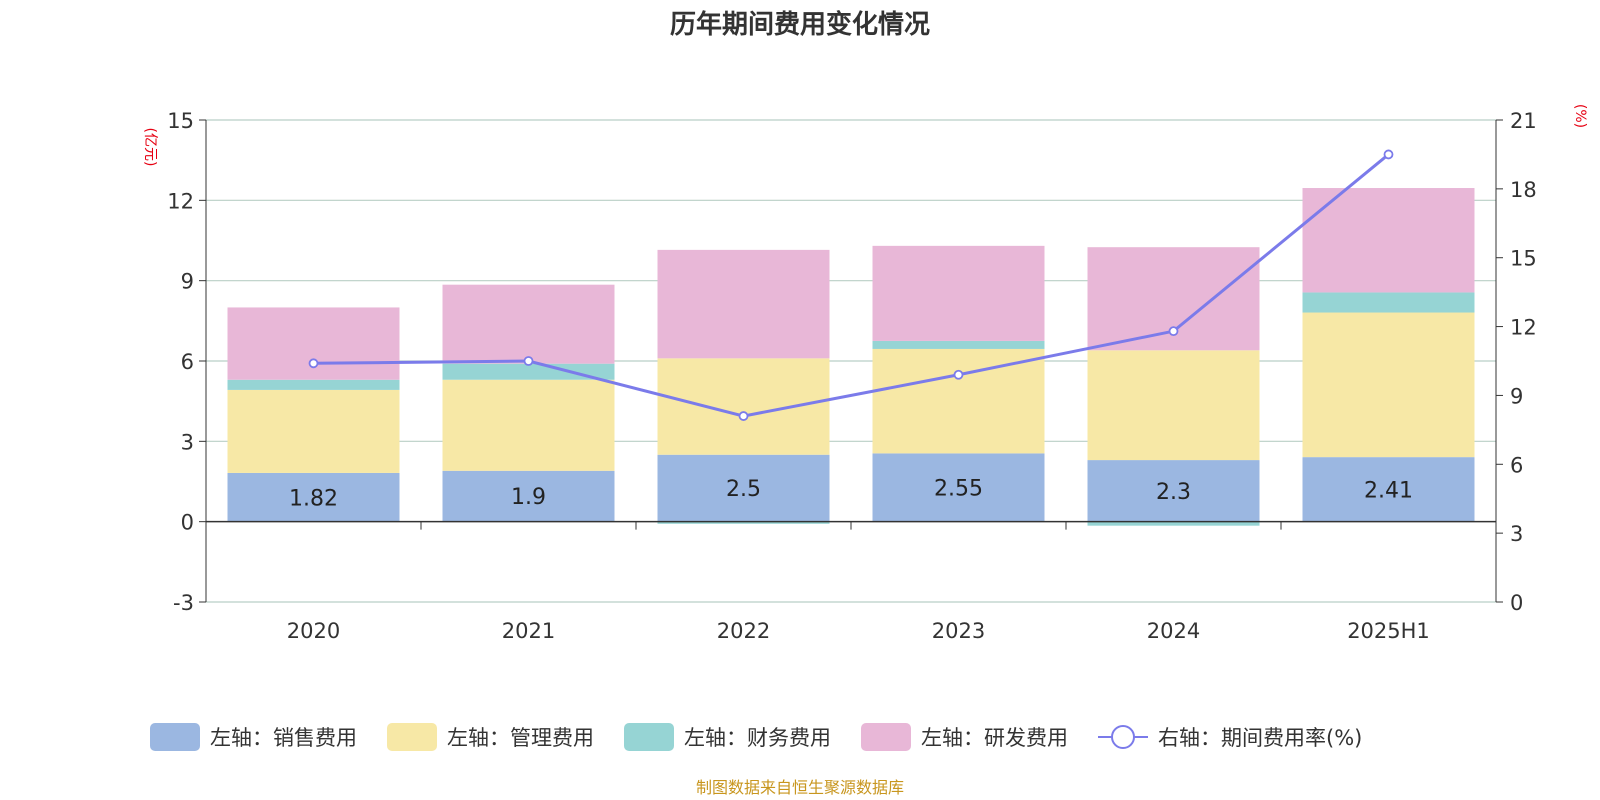 This screenshot has height=800, width=1600. What do you see at coordinates (1388, 631) in the screenshot?
I see `x-tick-label: 2025H1` at bounding box center [1388, 631].